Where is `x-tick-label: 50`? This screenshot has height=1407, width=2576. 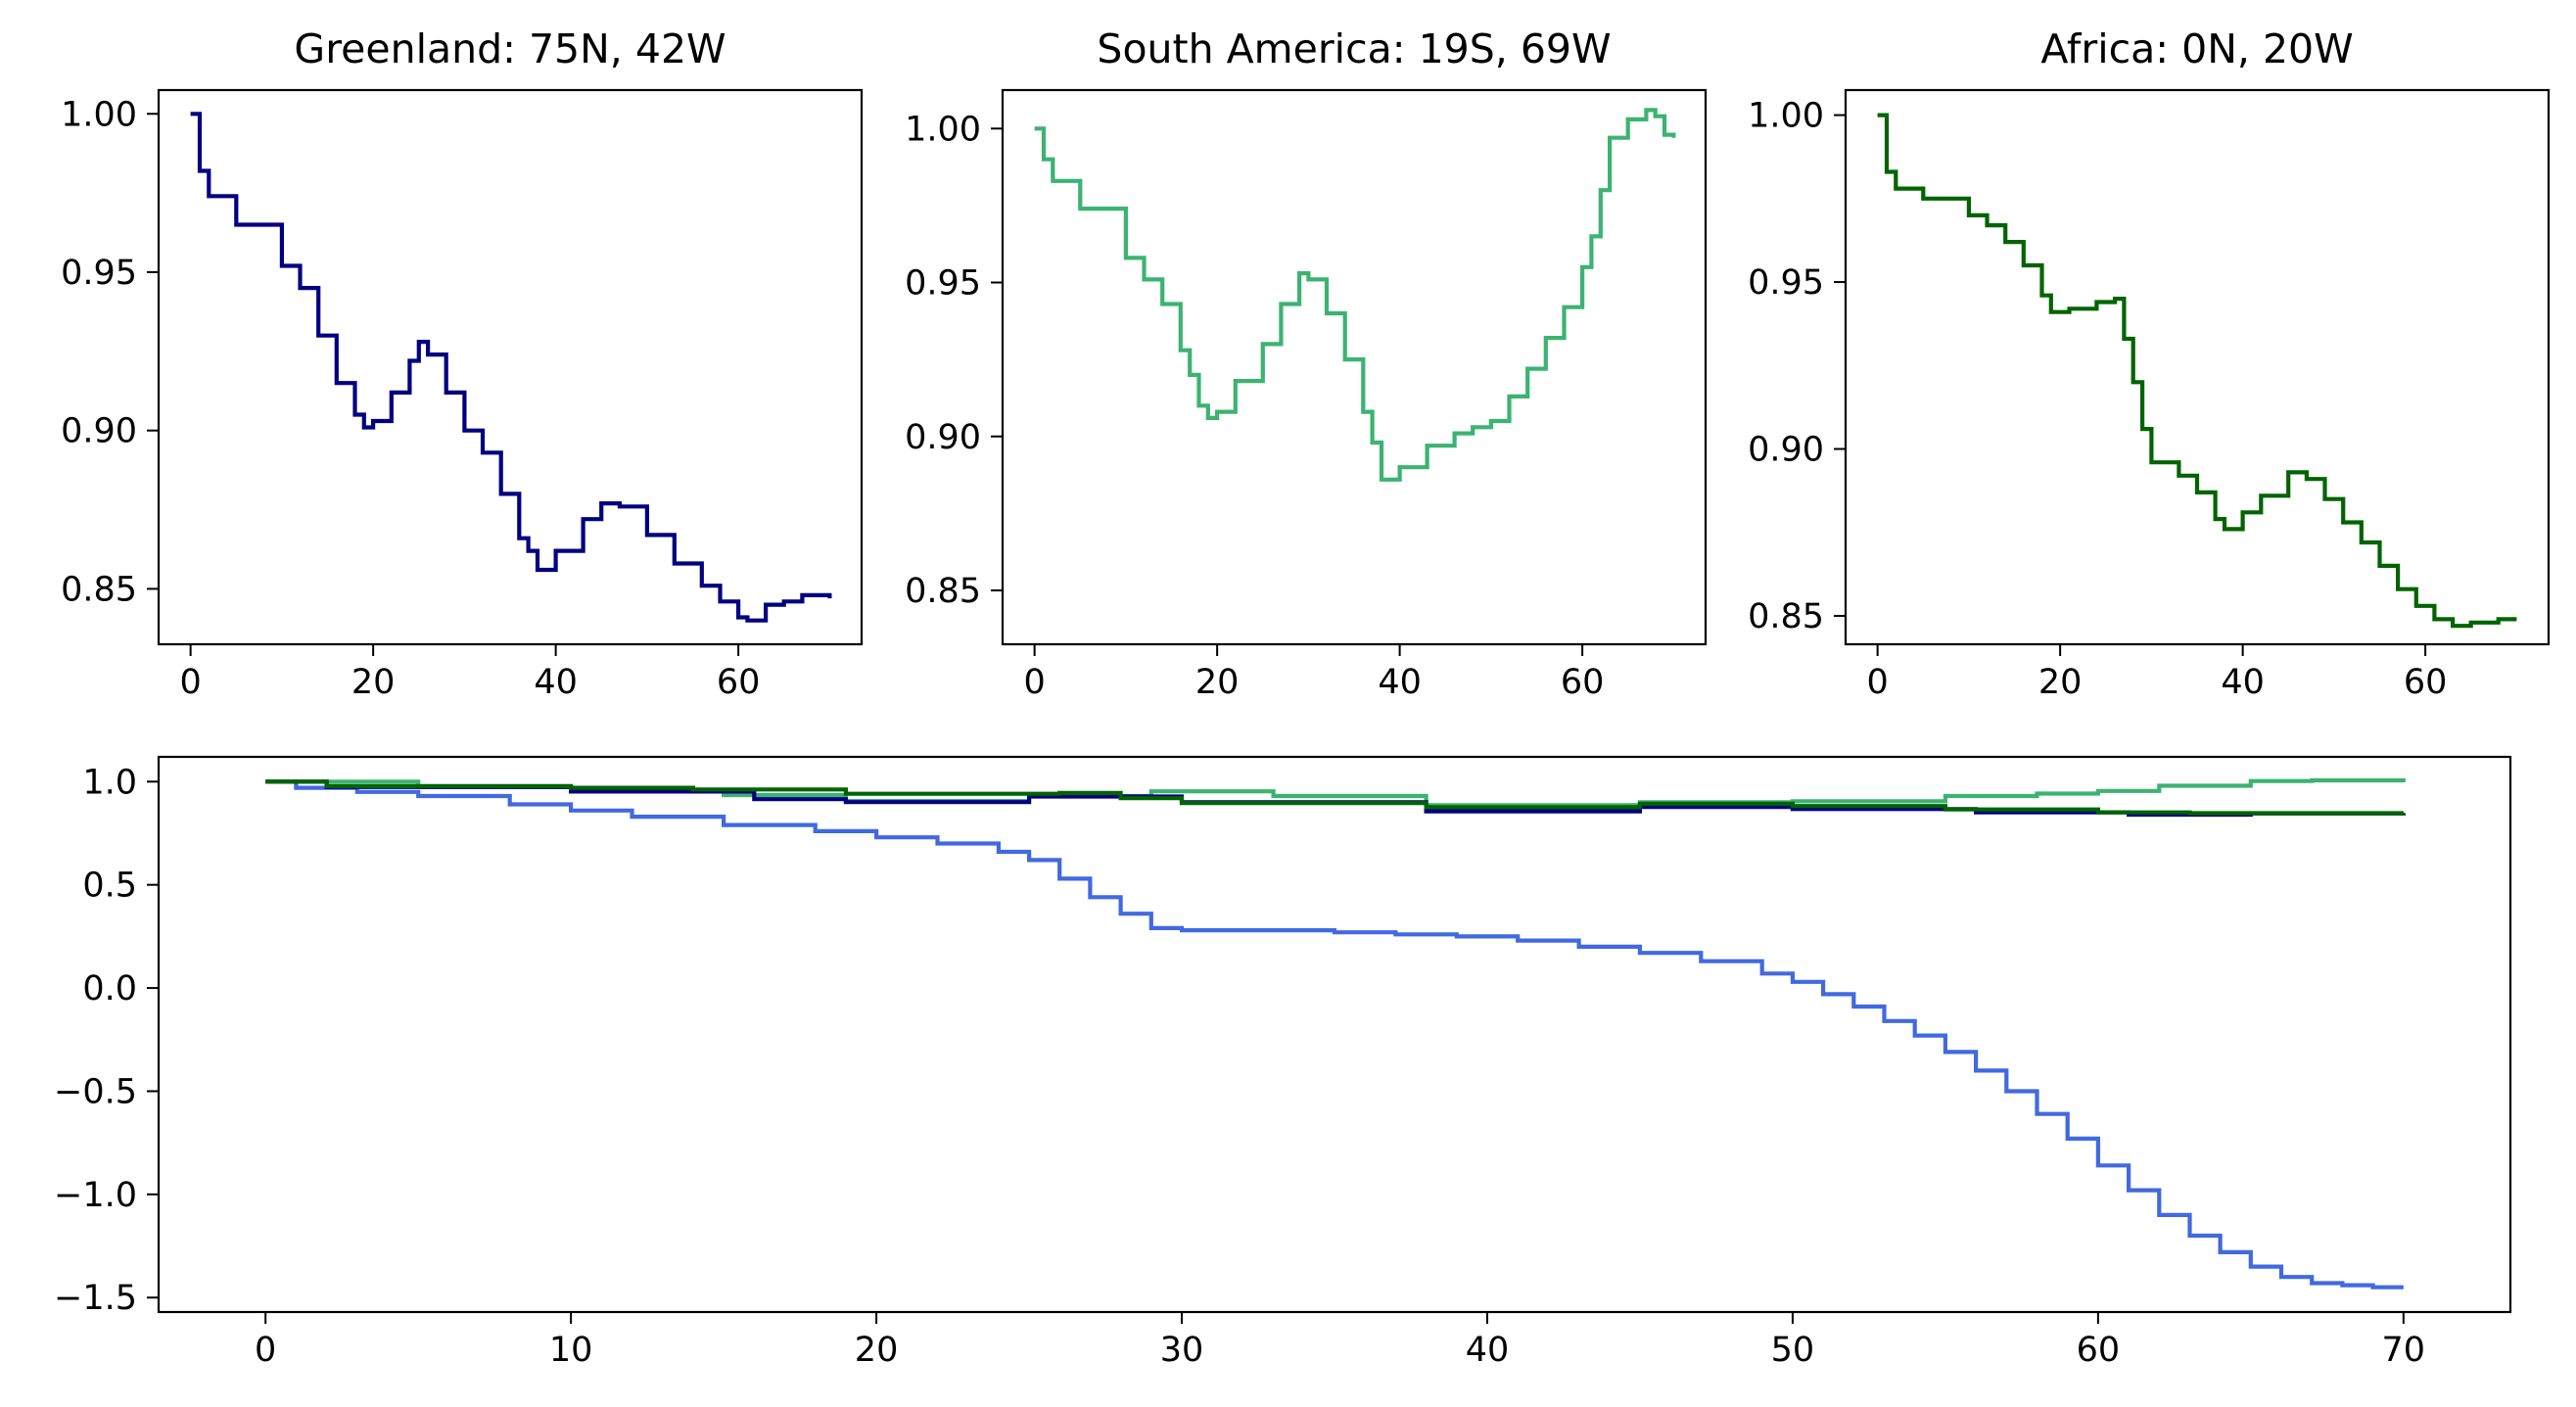
x-tick-label: 50 is located at coordinates (1793, 1350).